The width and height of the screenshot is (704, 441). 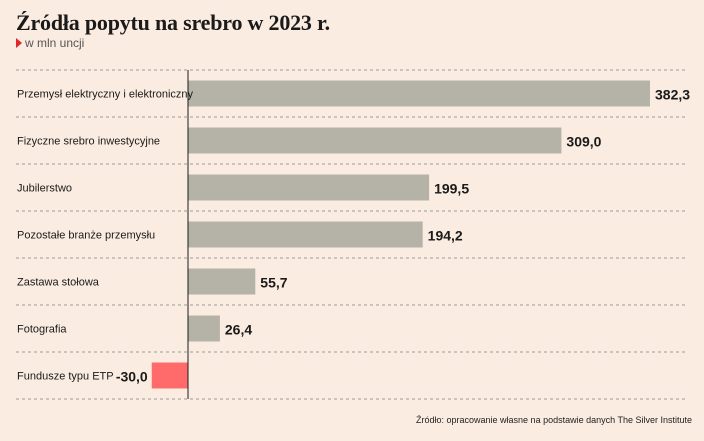 I want to click on value-label: 194,2, so click(x=445, y=236).